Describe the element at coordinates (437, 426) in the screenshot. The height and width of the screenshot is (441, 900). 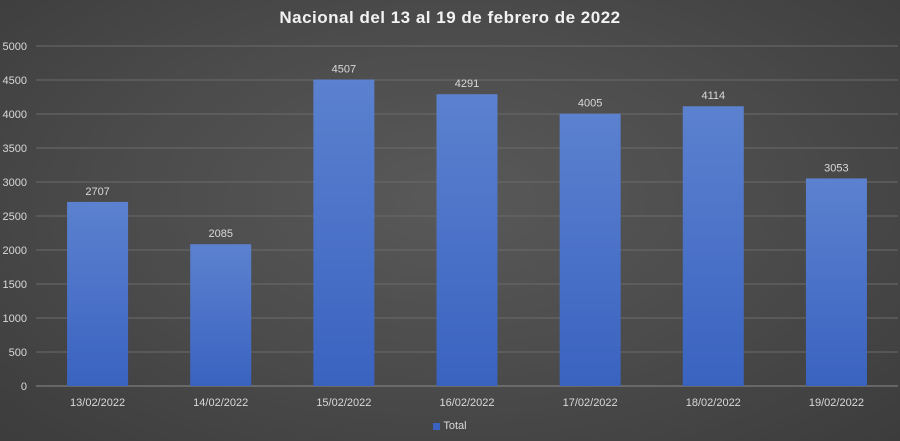
I see `legend-swatch-total` at that location.